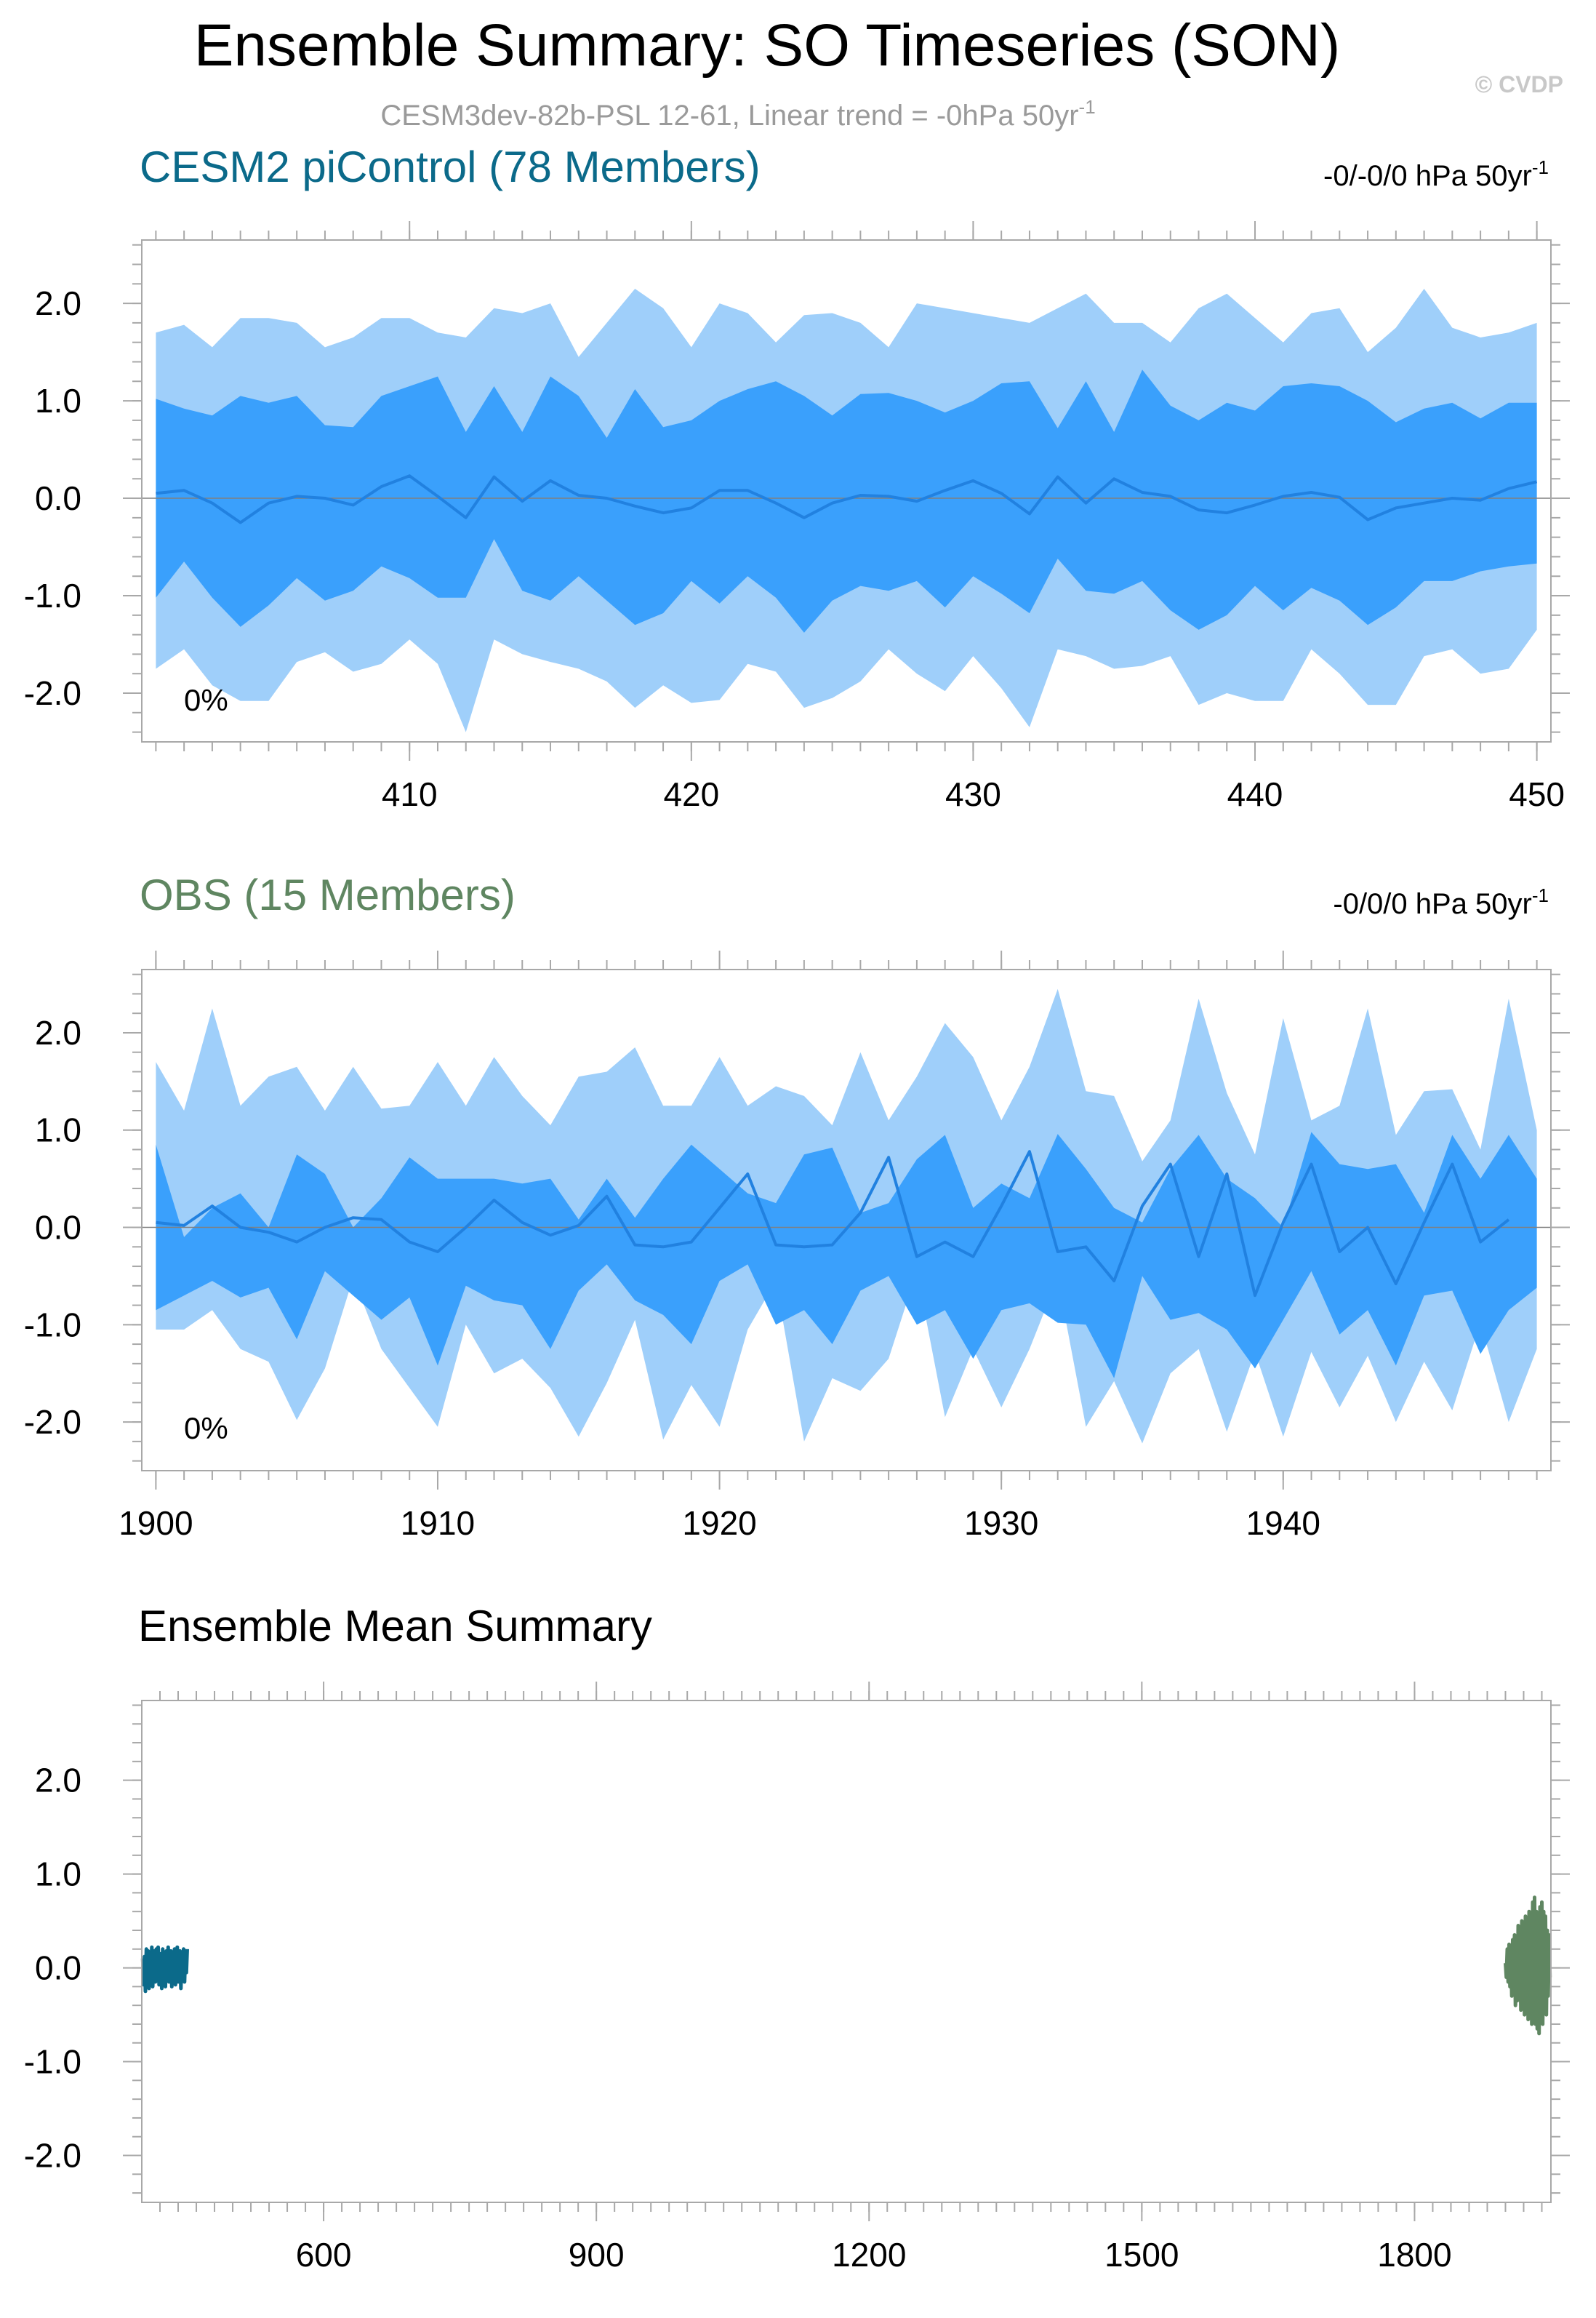  What do you see at coordinates (52, 1422) in the screenshot?
I see `obs-y-tick-label: -2.0` at bounding box center [52, 1422].